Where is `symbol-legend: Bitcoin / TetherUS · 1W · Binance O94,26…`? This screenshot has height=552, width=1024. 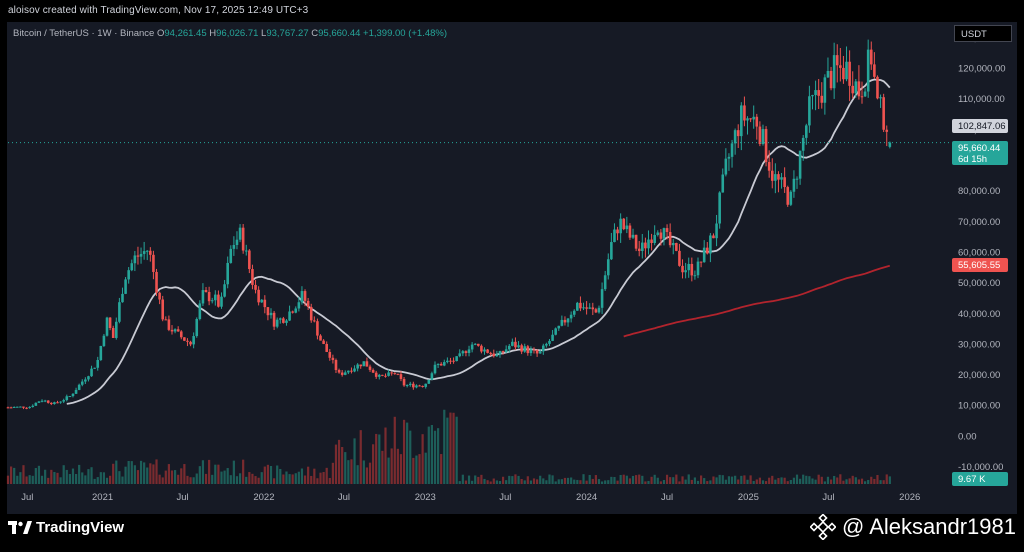 symbol-legend: Bitcoin / TetherUS · 1W · Binance O94,26… is located at coordinates (230, 33).